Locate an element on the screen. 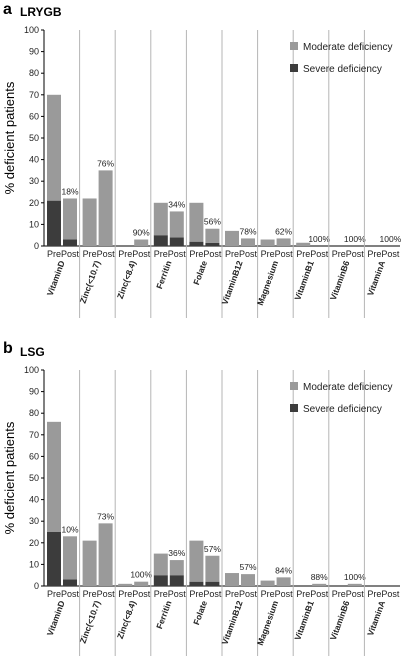  category-label: Zinc(<8.4) is located at coordinates (126, 279).